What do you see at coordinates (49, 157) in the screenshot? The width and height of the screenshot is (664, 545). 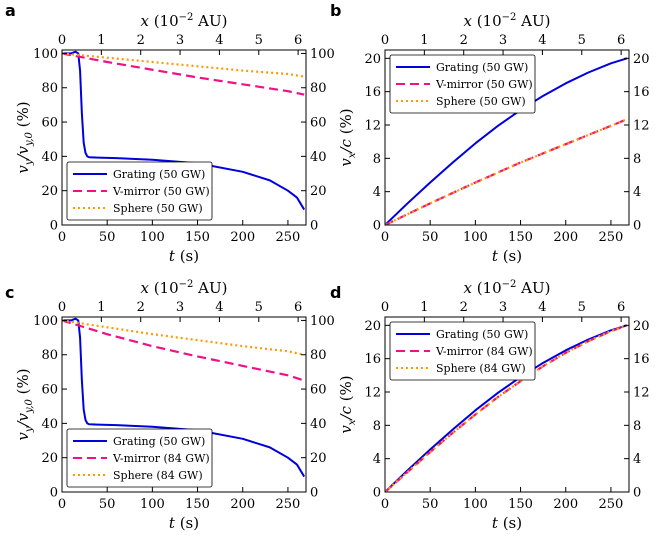 I see `y-tick-label: 40` at bounding box center [49, 157].